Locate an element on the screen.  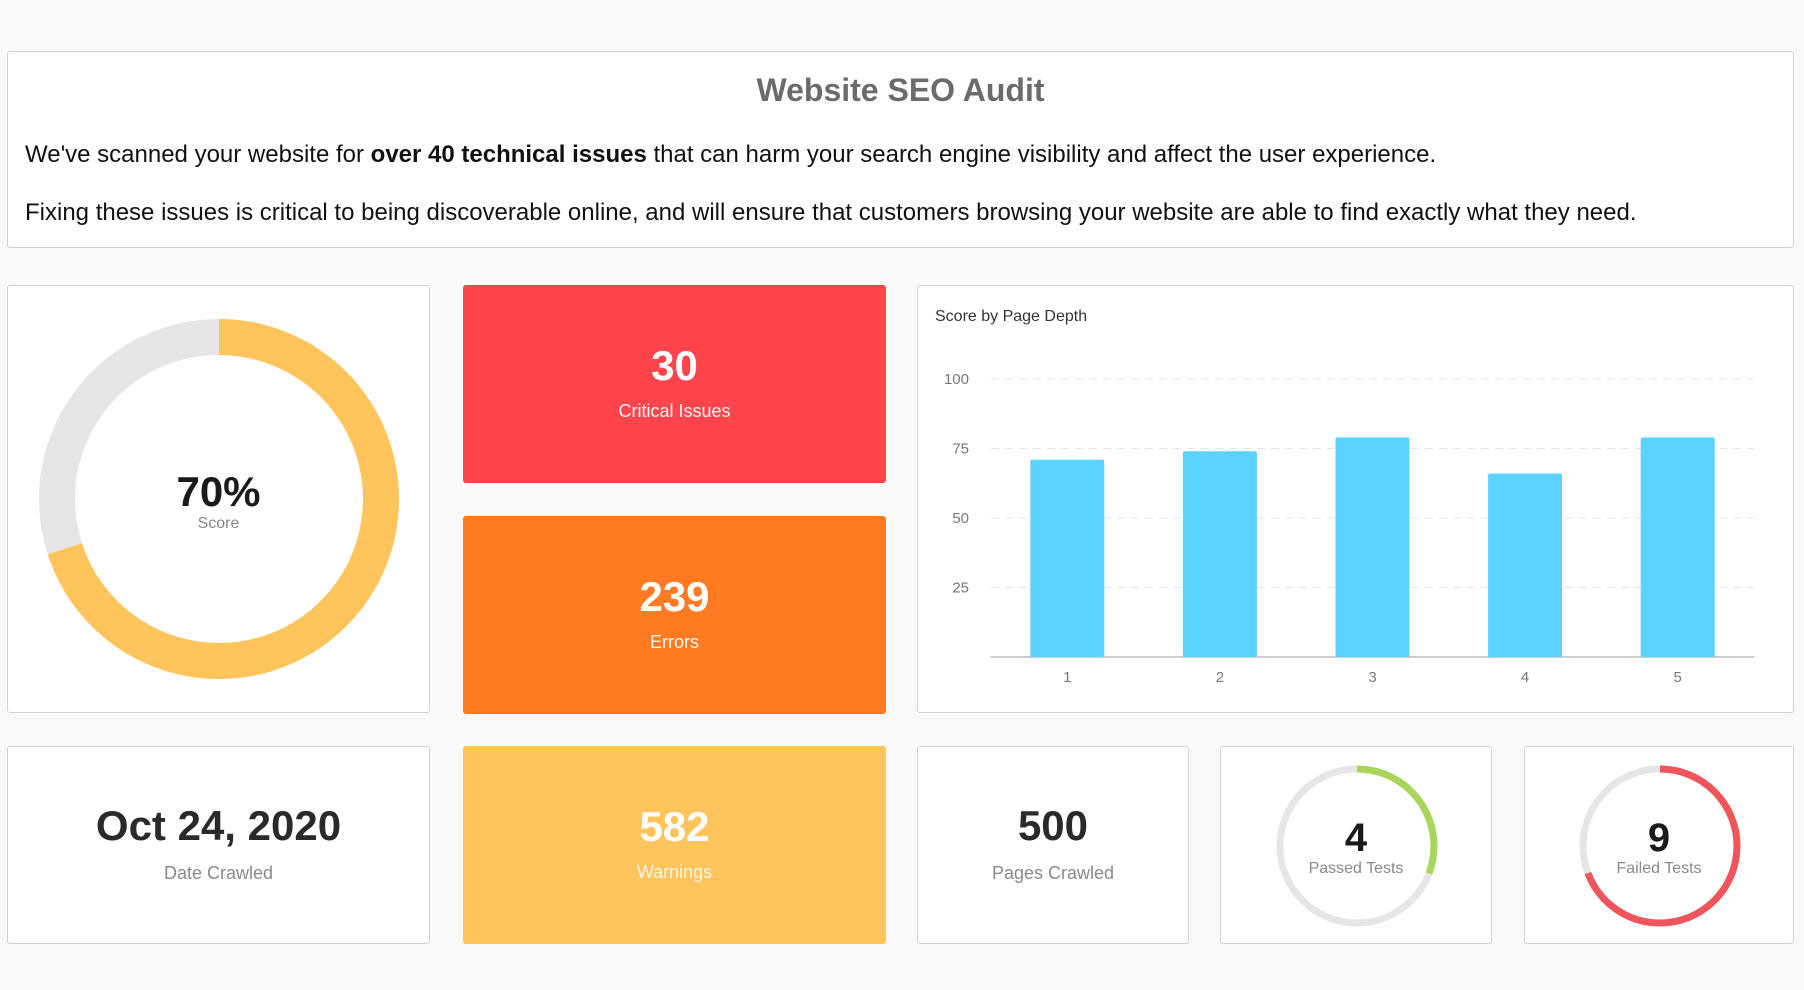
critical-issues-tile: 30 Critical Issues is located at coordinates (674, 384).